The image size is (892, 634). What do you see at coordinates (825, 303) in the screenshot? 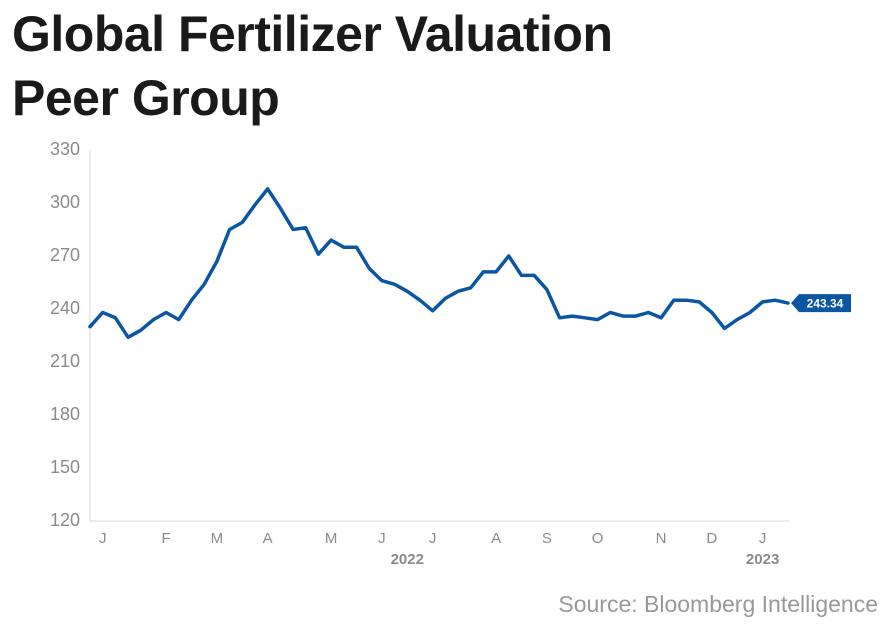
I see `end-value-label: 243.34` at bounding box center [825, 303].